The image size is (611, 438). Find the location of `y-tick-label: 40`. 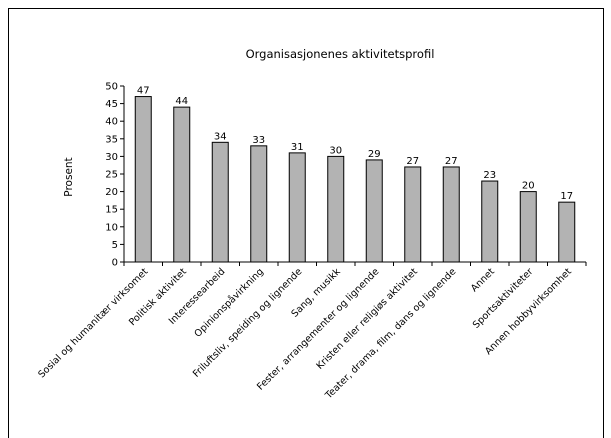

y-tick-label: 40 is located at coordinates (111, 122).